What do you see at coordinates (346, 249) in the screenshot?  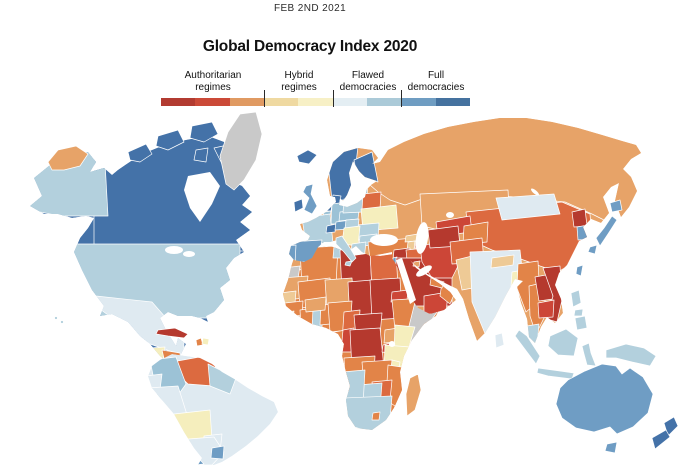 I see `country-italy` at bounding box center [346, 249].